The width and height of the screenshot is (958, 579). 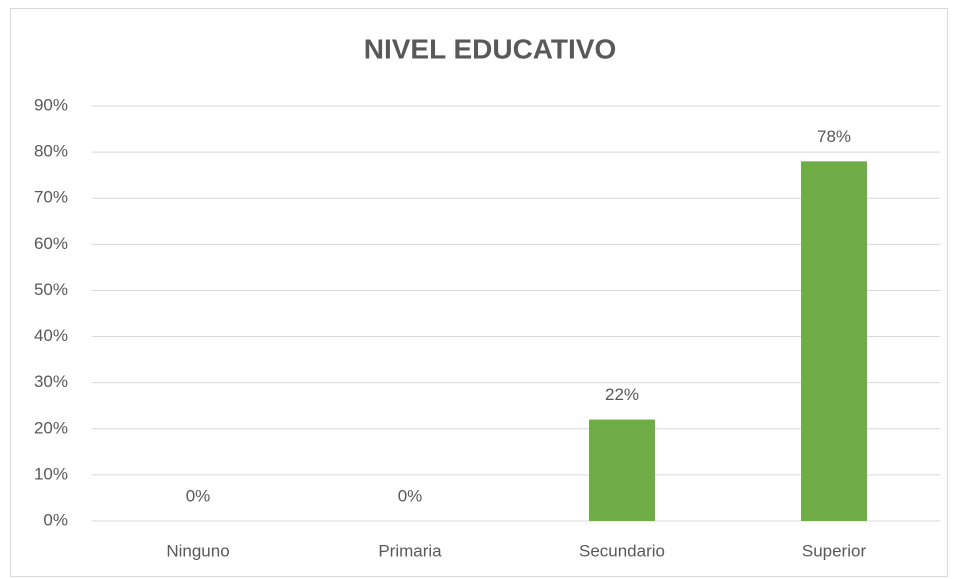 I want to click on x-tick-label: Primaria, so click(x=410, y=550).